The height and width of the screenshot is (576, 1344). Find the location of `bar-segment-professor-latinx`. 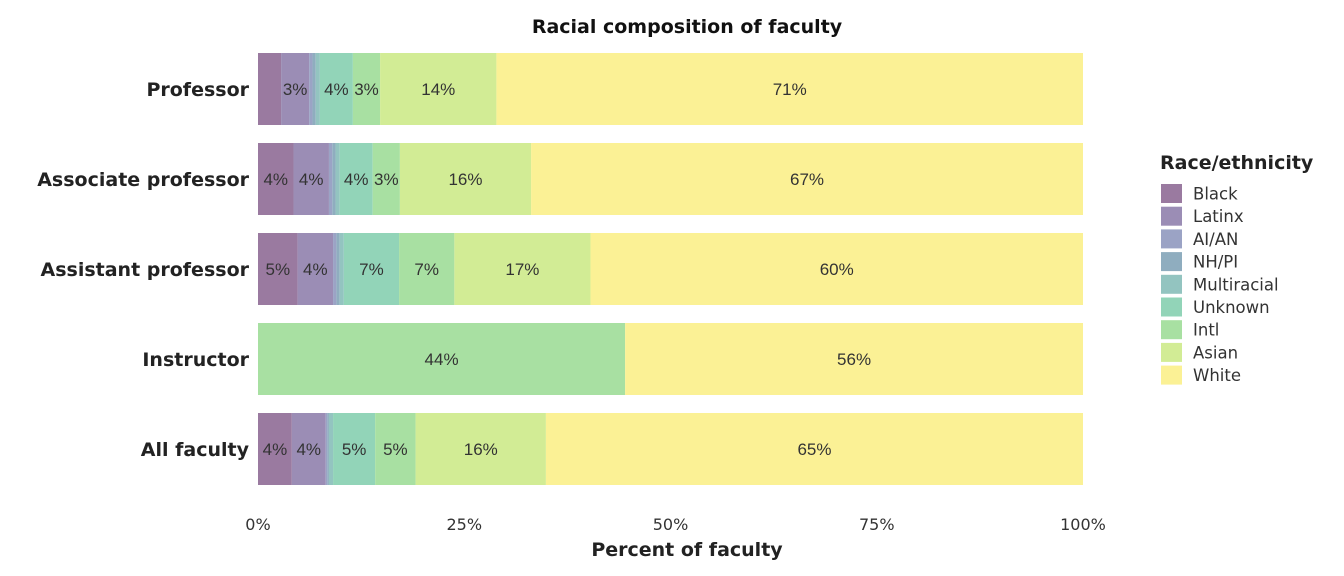

bar-segment-professor-latinx is located at coordinates (295, 89).